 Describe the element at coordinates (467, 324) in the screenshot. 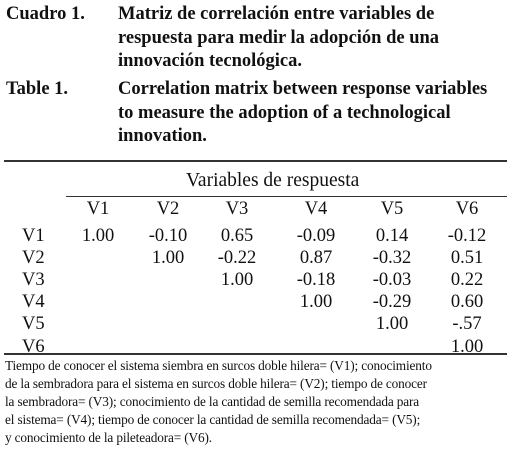

I see `table-cell: -.57` at that location.